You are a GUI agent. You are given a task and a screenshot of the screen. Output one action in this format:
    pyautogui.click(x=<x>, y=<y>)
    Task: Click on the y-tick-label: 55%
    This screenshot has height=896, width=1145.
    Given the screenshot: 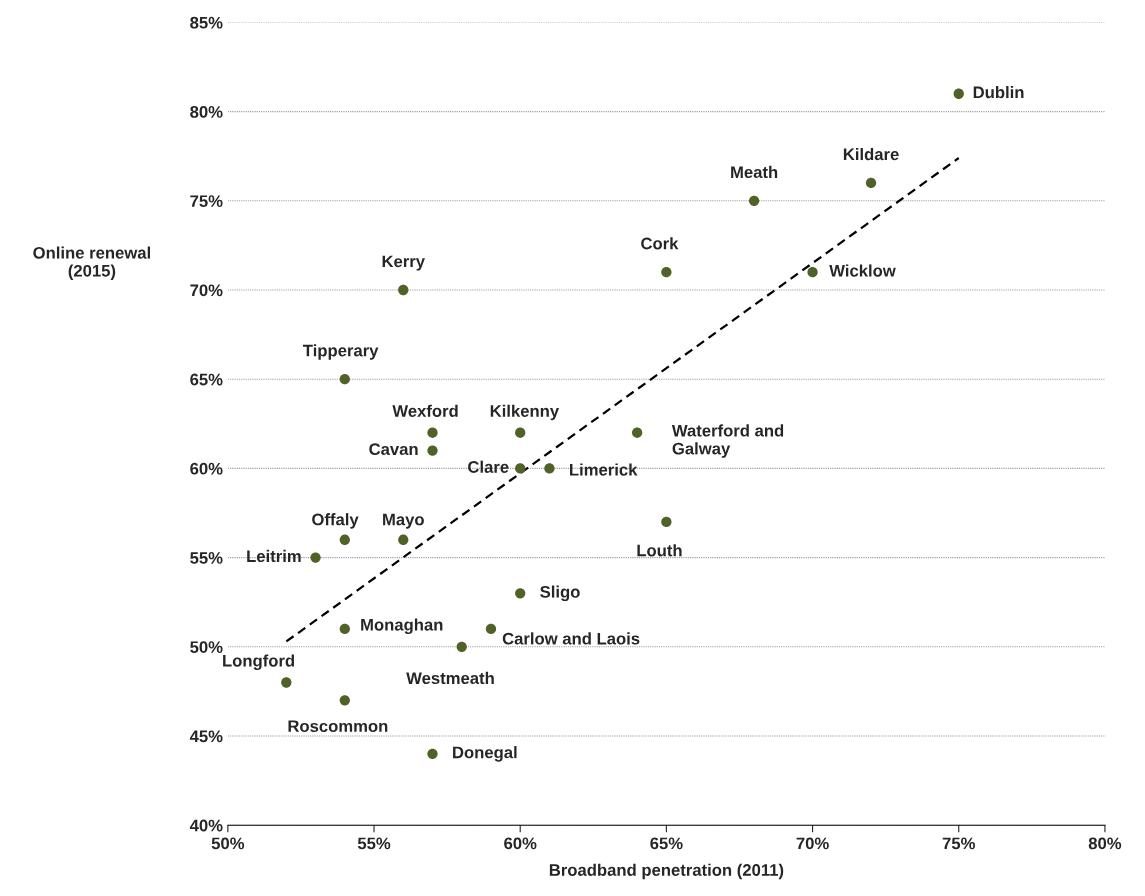 What is the action you would take?
    pyautogui.click(x=206, y=558)
    